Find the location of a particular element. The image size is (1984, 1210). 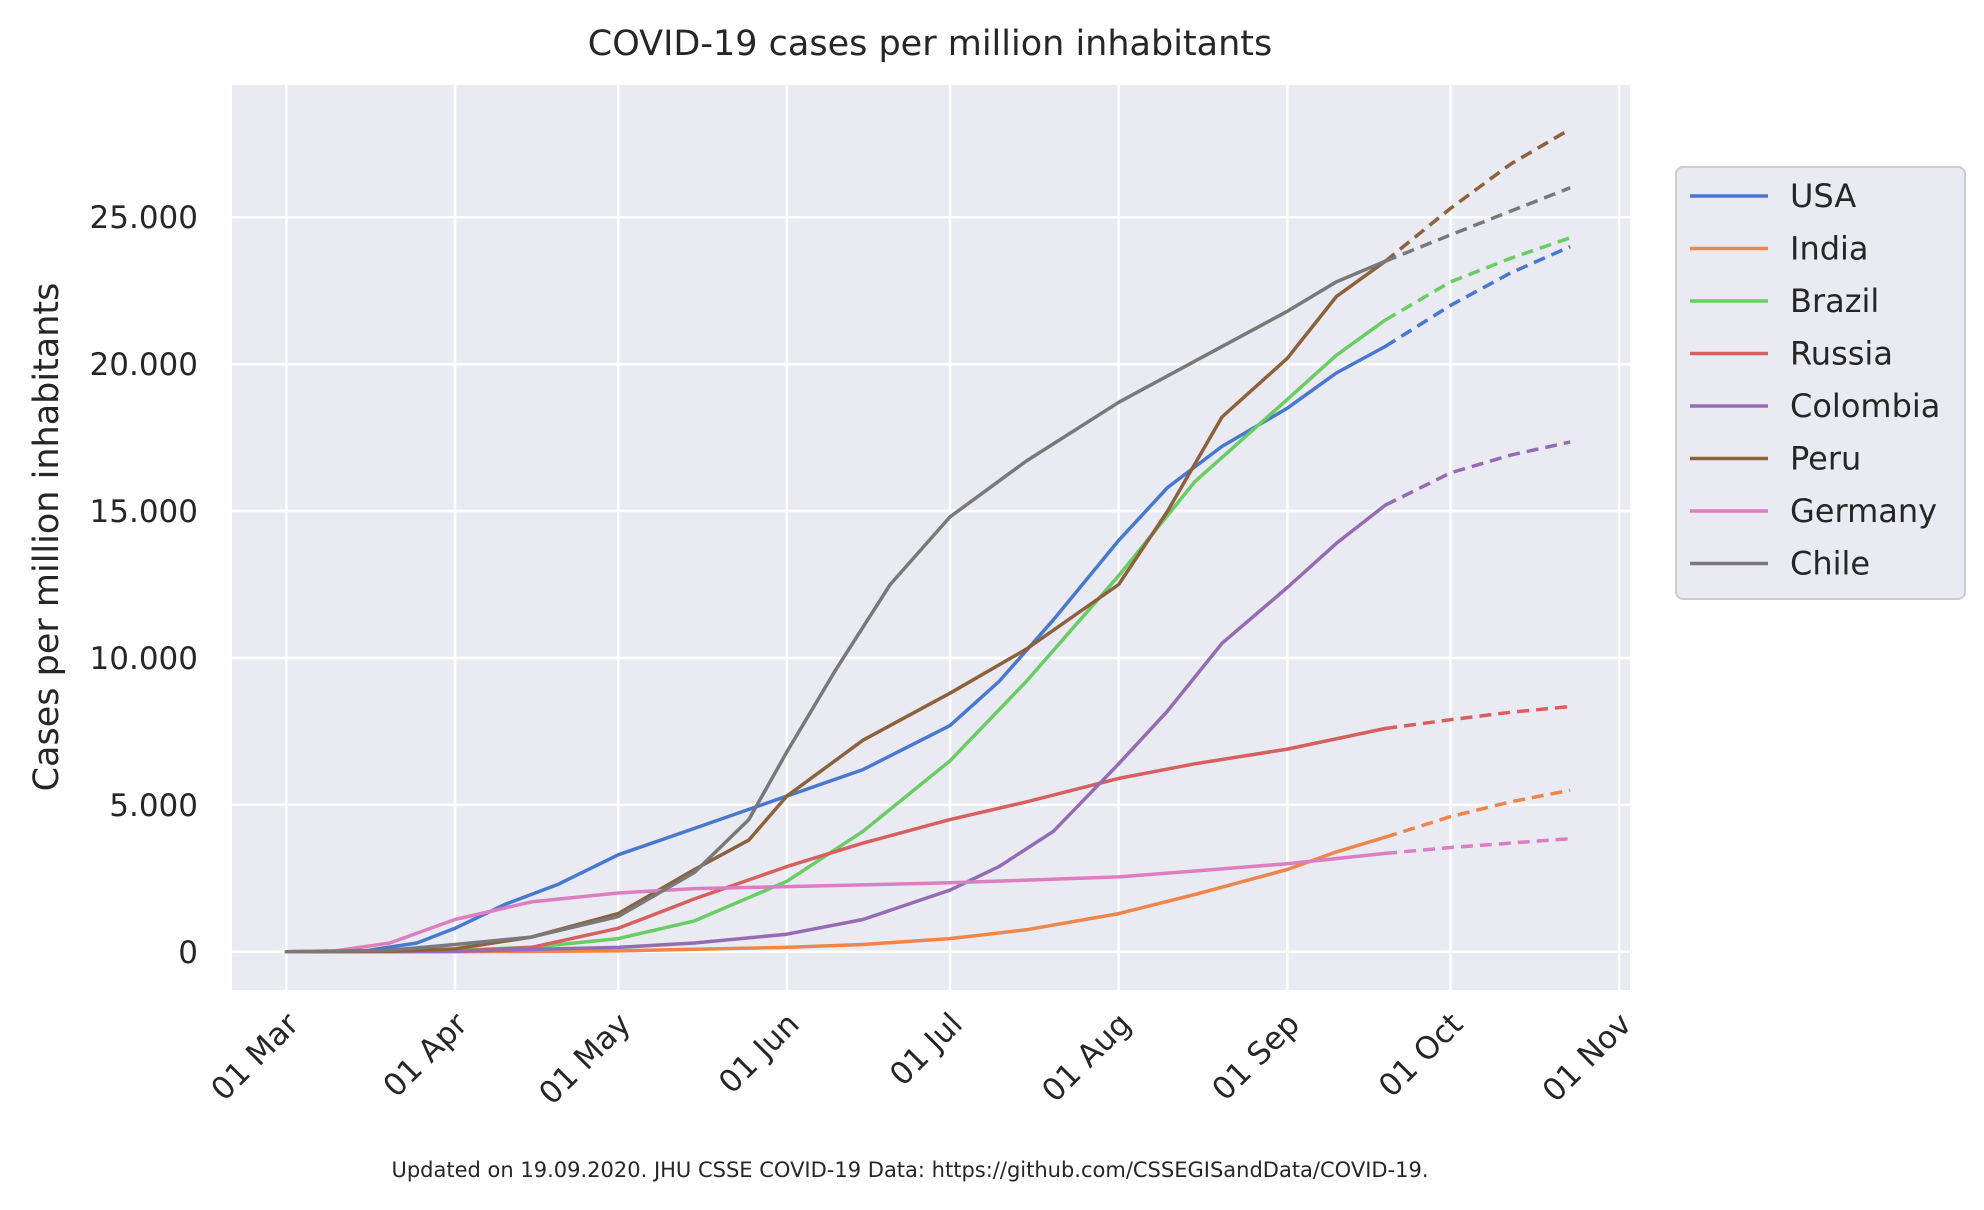

series-line-india is located at coordinates (835, 894).